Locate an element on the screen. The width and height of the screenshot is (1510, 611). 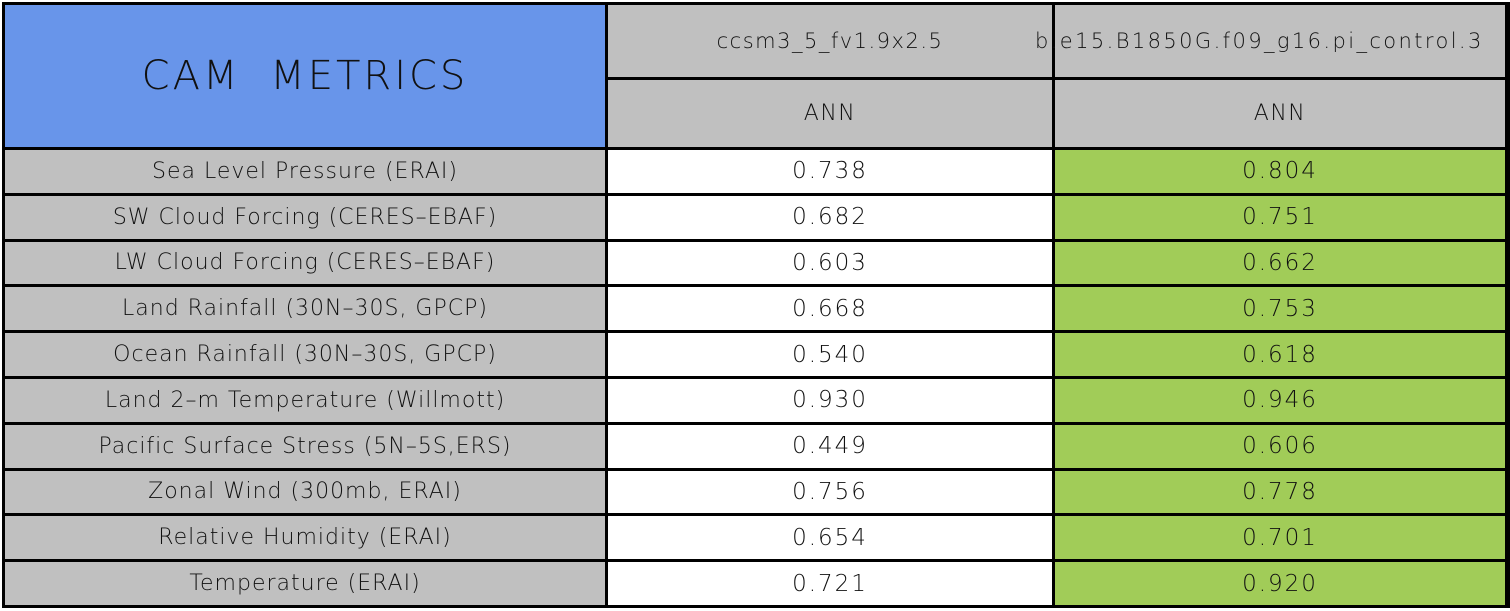
model2-value: 0.946 is located at coordinates (1282, 401).